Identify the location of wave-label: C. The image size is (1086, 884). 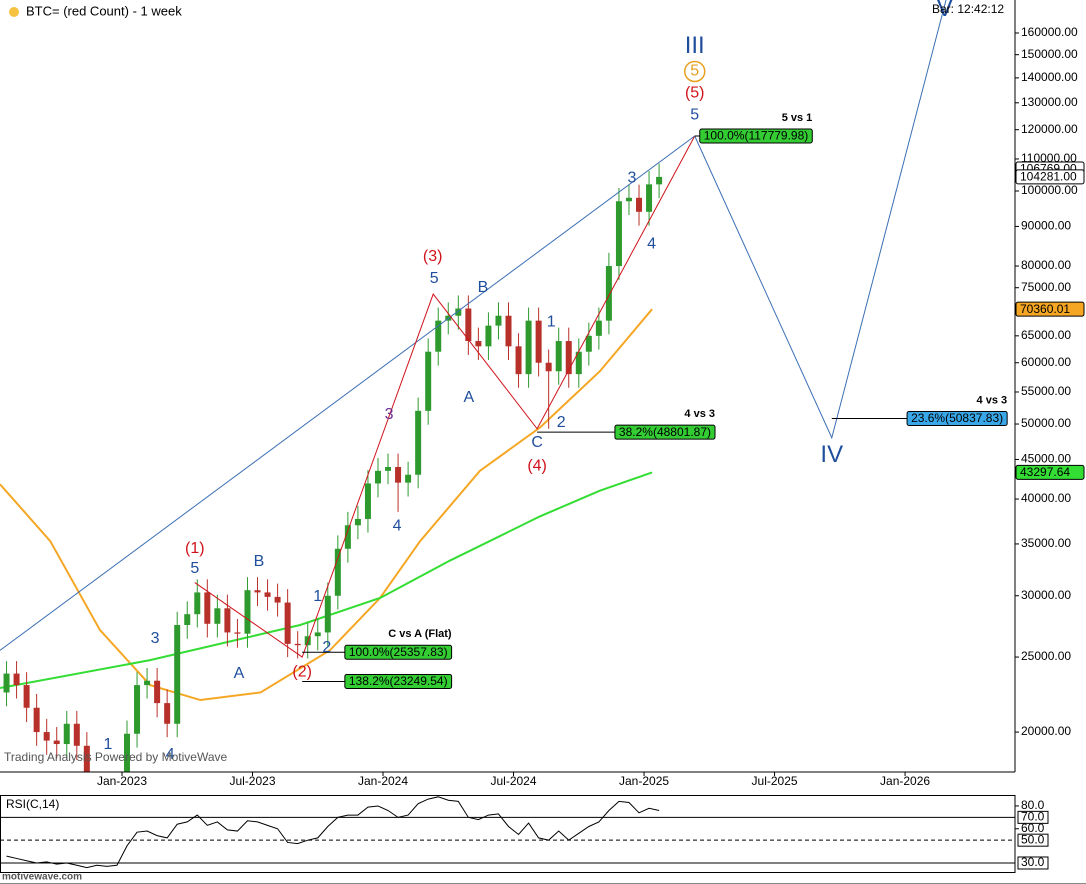
(537, 442).